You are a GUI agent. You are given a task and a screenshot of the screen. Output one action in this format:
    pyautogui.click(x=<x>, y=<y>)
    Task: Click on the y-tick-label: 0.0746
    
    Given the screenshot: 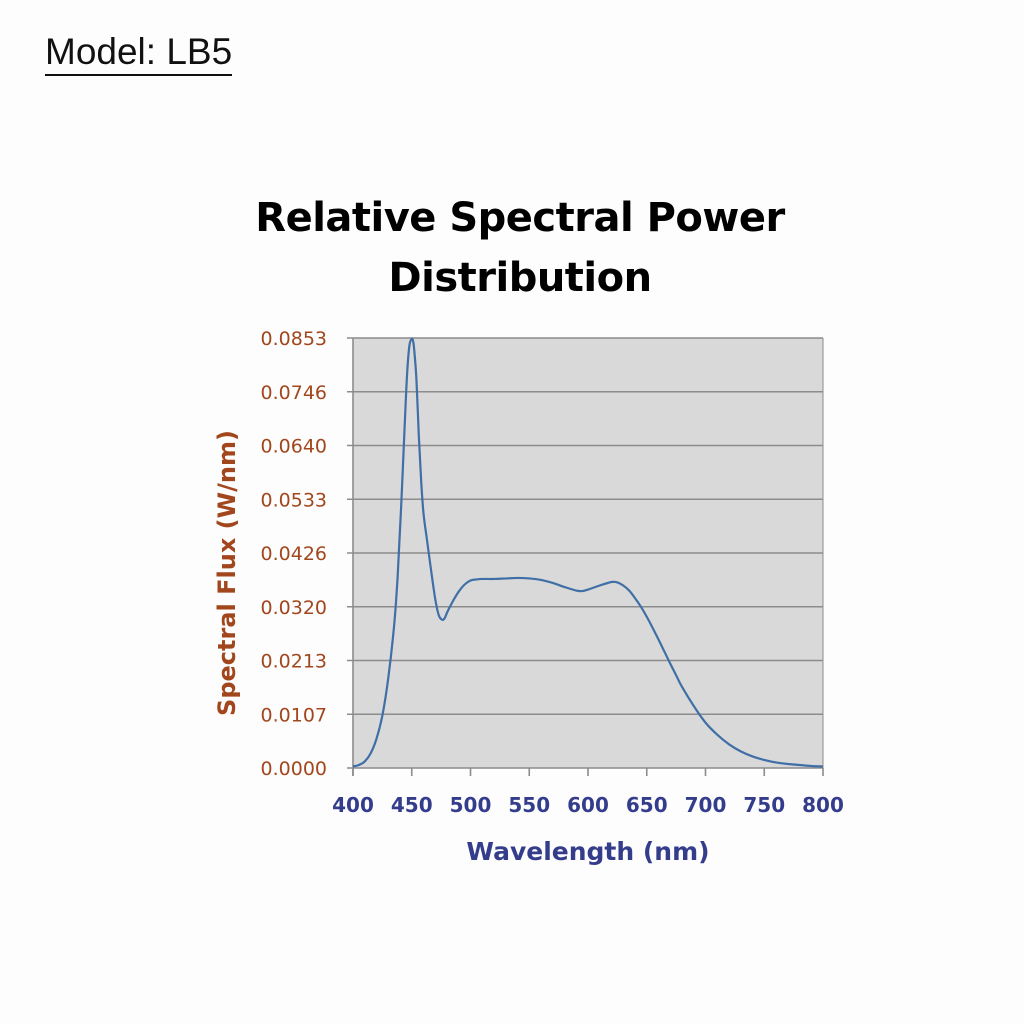 What is the action you would take?
    pyautogui.click(x=294, y=393)
    